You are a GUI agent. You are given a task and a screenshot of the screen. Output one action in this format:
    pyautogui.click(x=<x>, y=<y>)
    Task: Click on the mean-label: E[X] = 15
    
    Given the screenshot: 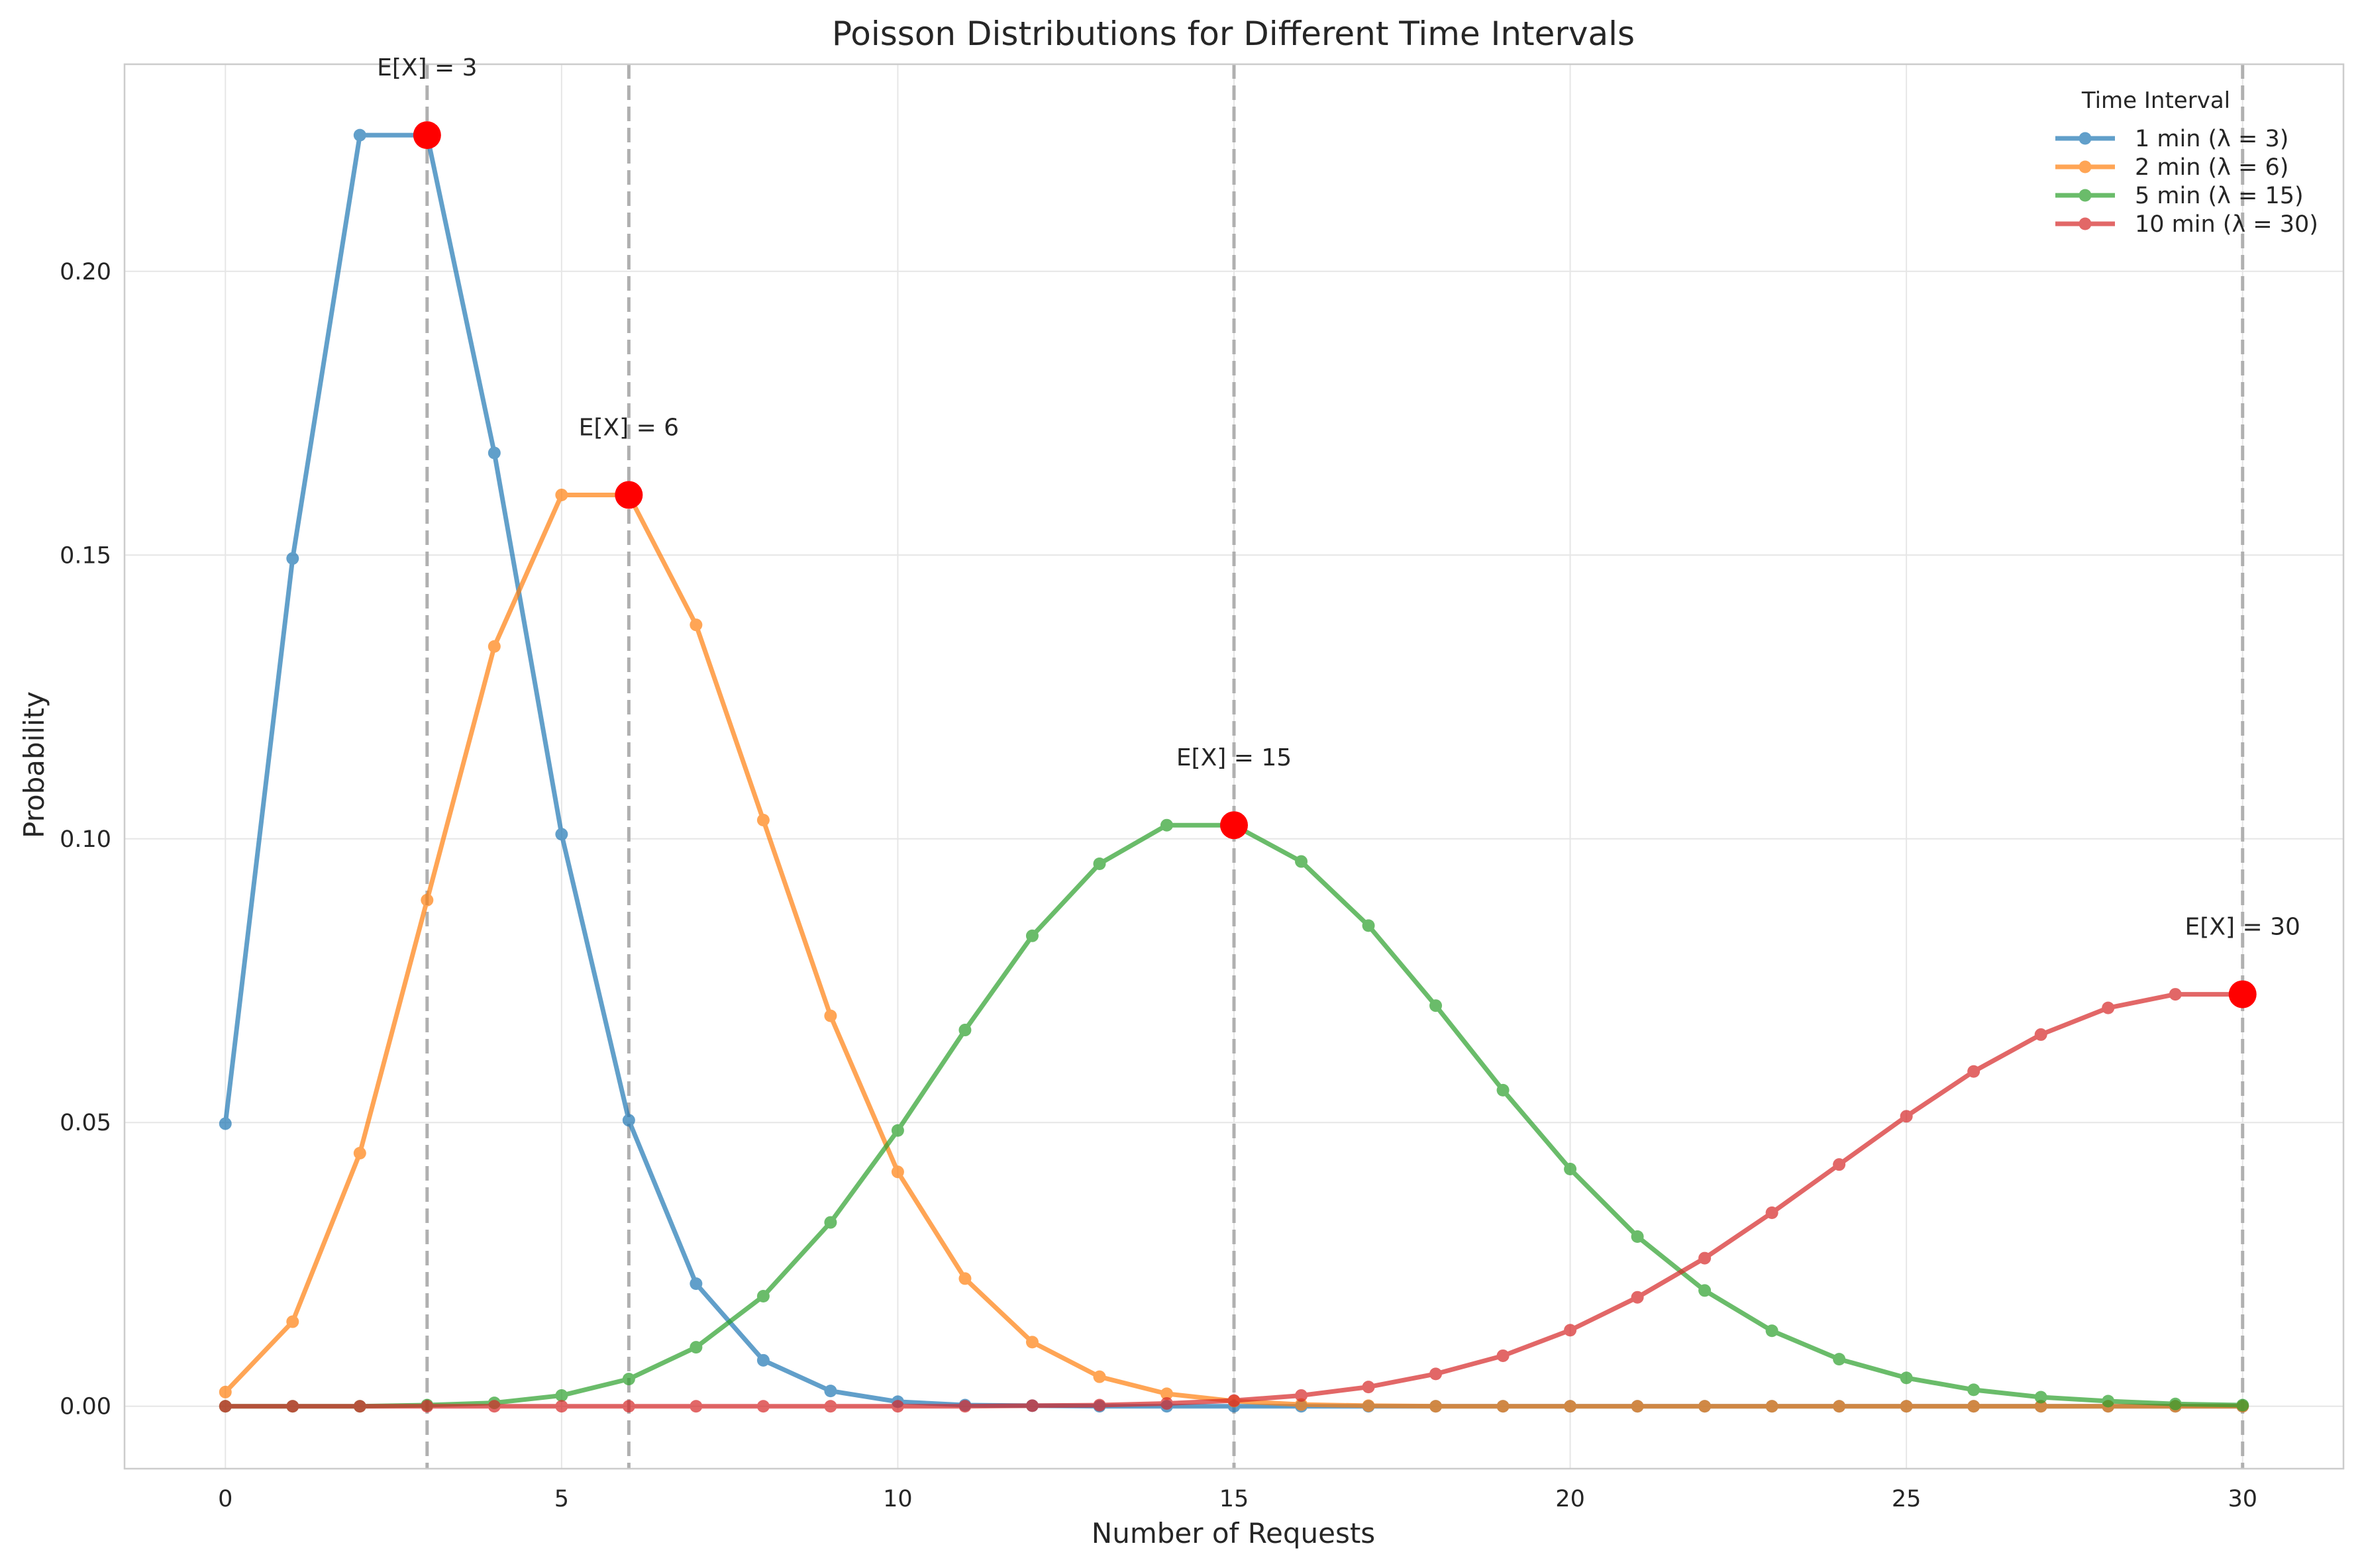 What is the action you would take?
    pyautogui.click(x=1234, y=757)
    